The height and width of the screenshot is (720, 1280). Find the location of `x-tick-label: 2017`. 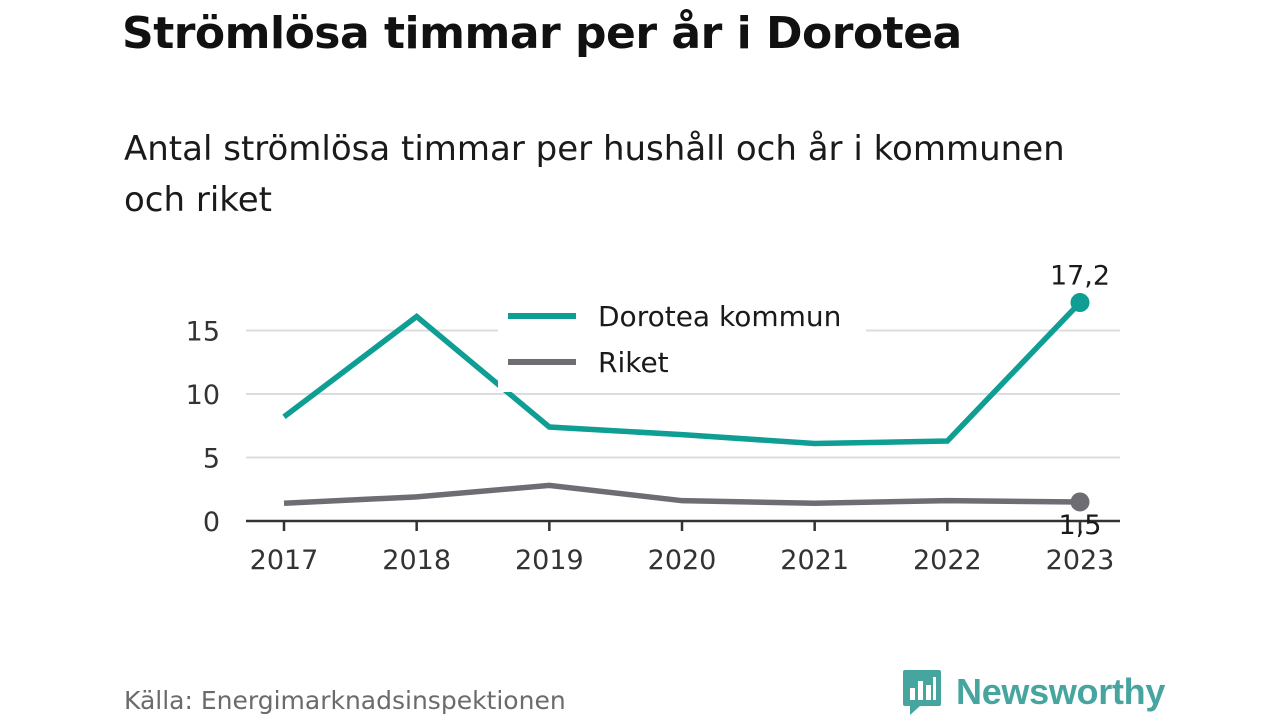

x-tick-label: 2017 is located at coordinates (284, 560).